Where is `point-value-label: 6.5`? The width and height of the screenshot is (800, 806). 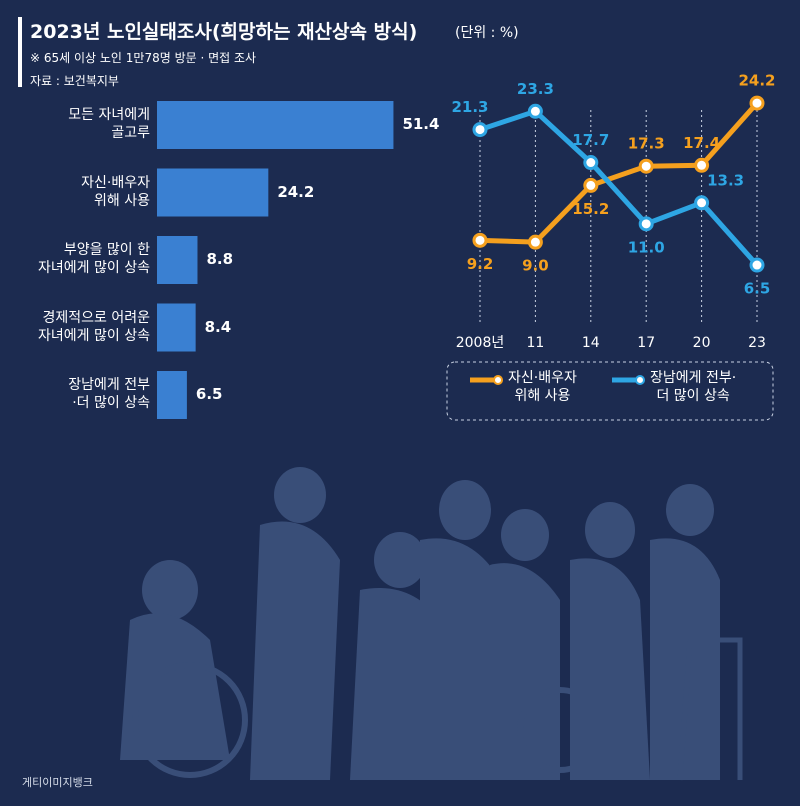
point-value-label: 6.5 is located at coordinates (757, 289).